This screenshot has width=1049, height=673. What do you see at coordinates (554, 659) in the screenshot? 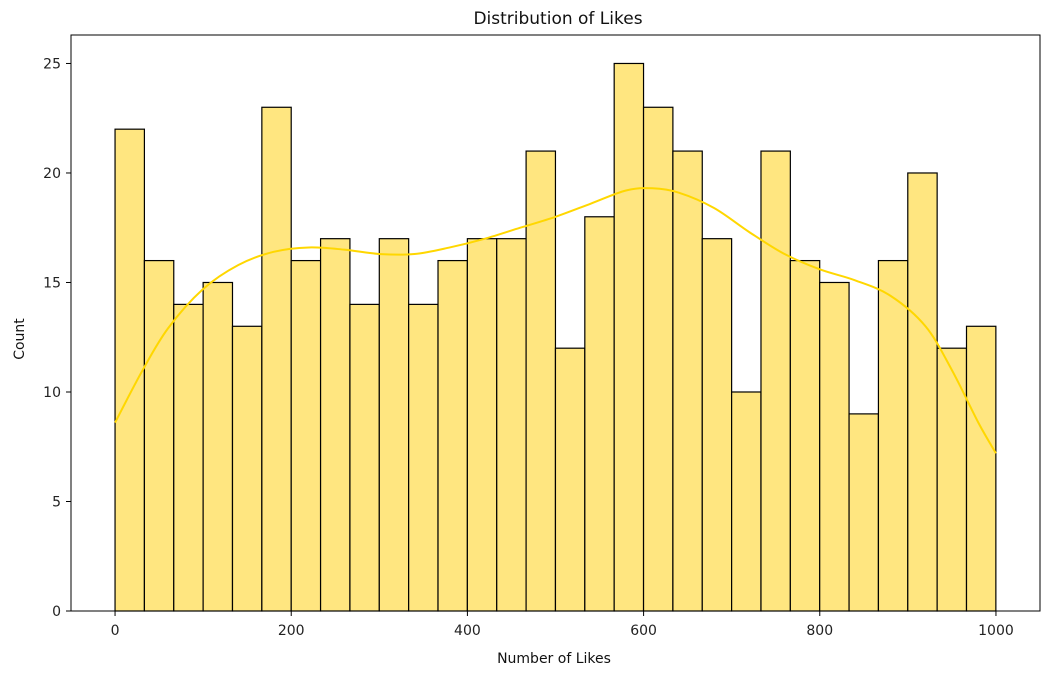
I see `x-axis-label: Number of Likes` at bounding box center [554, 659].